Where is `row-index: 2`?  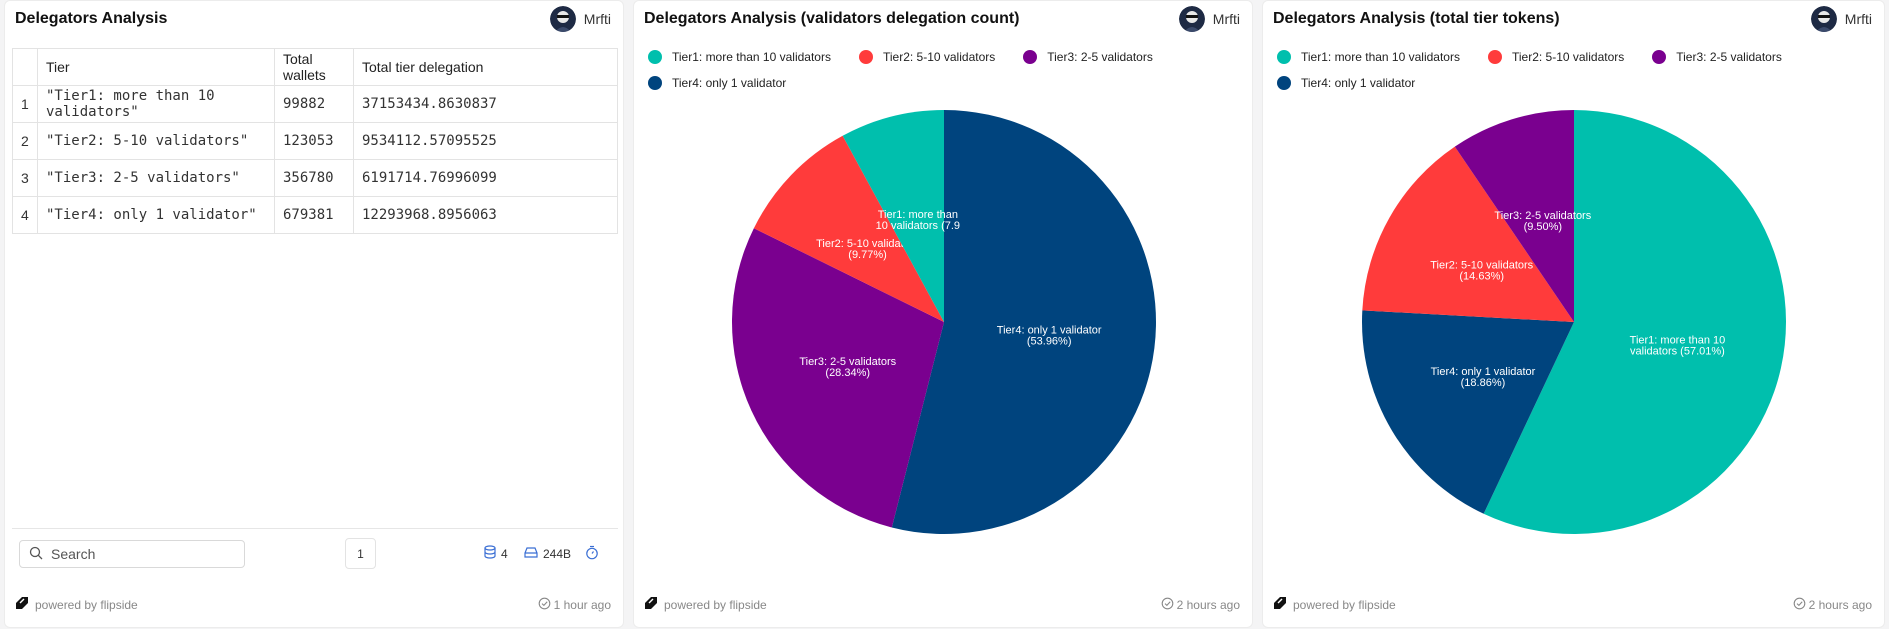 row-index: 2 is located at coordinates (25, 141).